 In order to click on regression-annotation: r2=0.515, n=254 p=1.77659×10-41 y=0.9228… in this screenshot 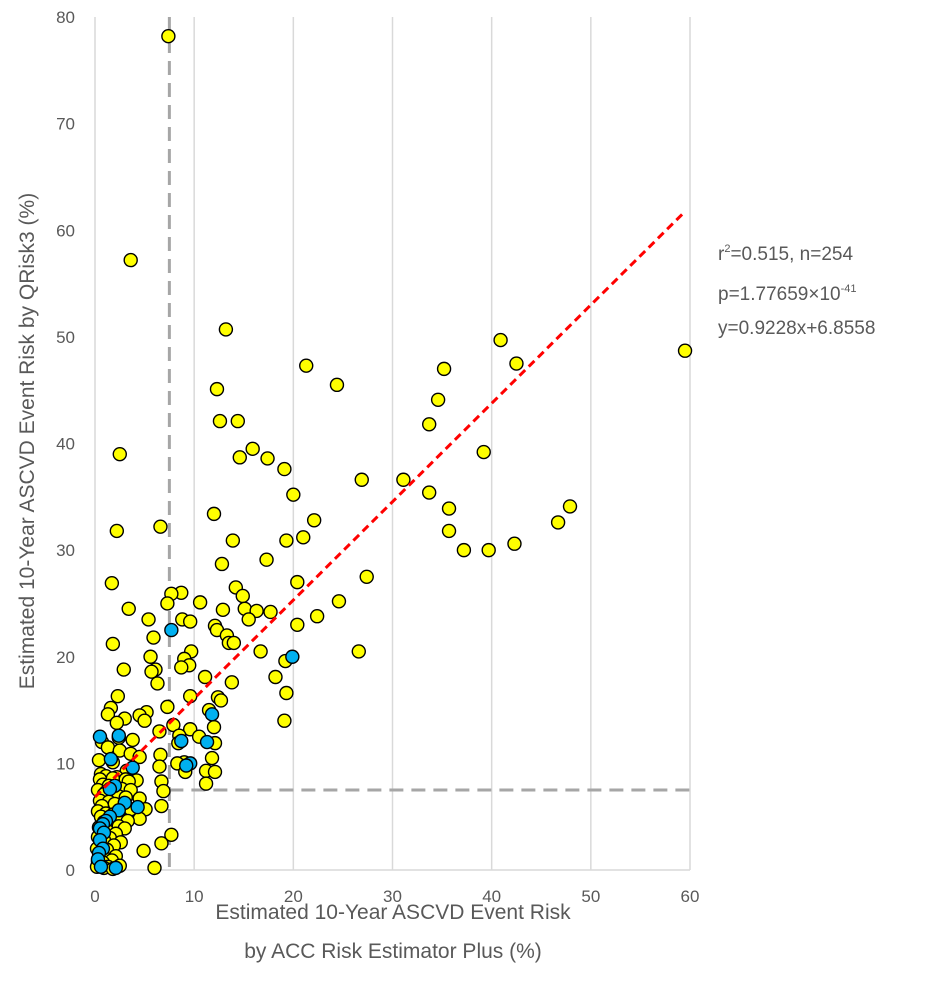, I will do `click(796, 289)`.